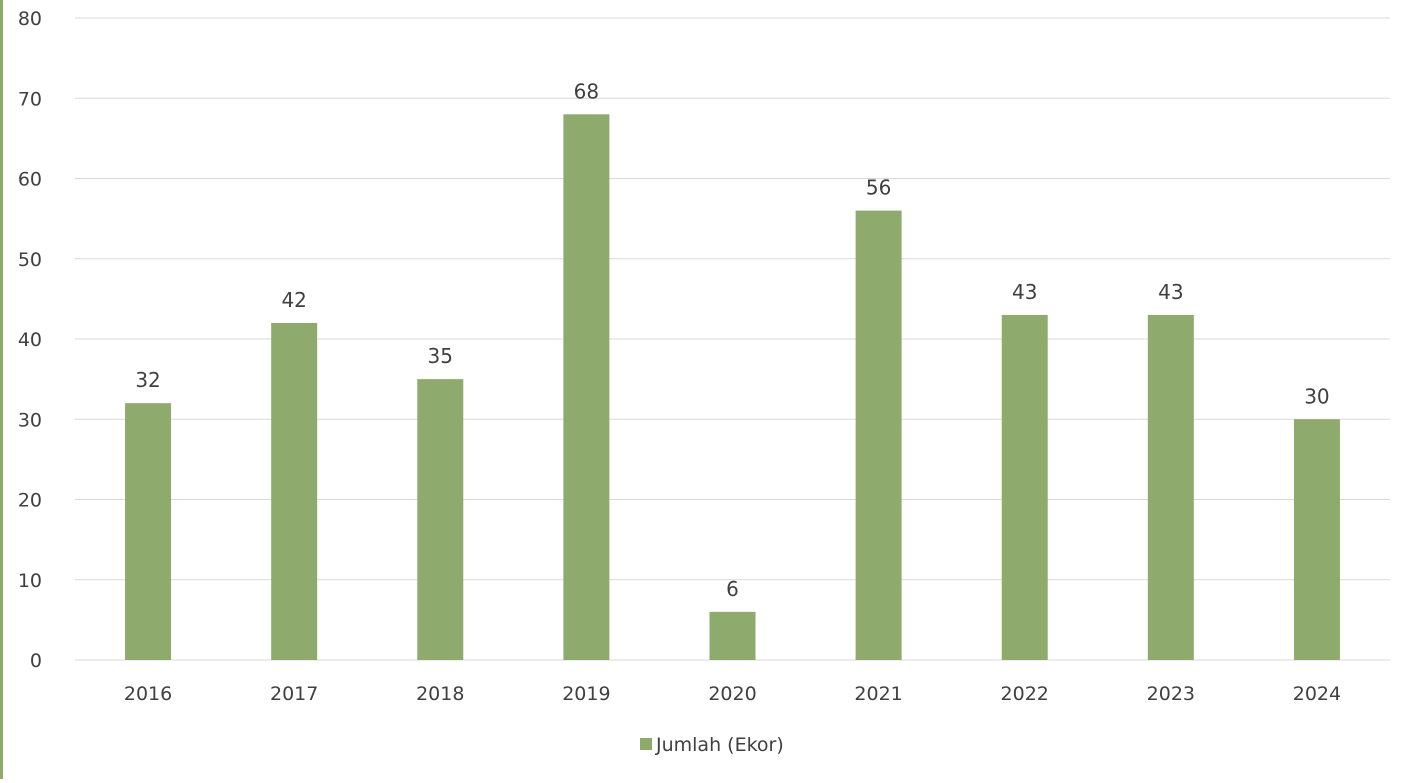 This screenshot has height=783, width=1422. I want to click on bar-2018, so click(440, 519).